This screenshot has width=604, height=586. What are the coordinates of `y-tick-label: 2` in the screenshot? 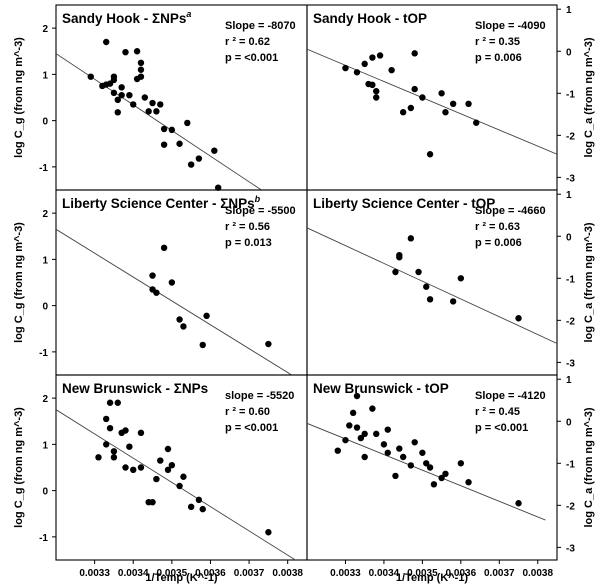 It's located at (45, 214).